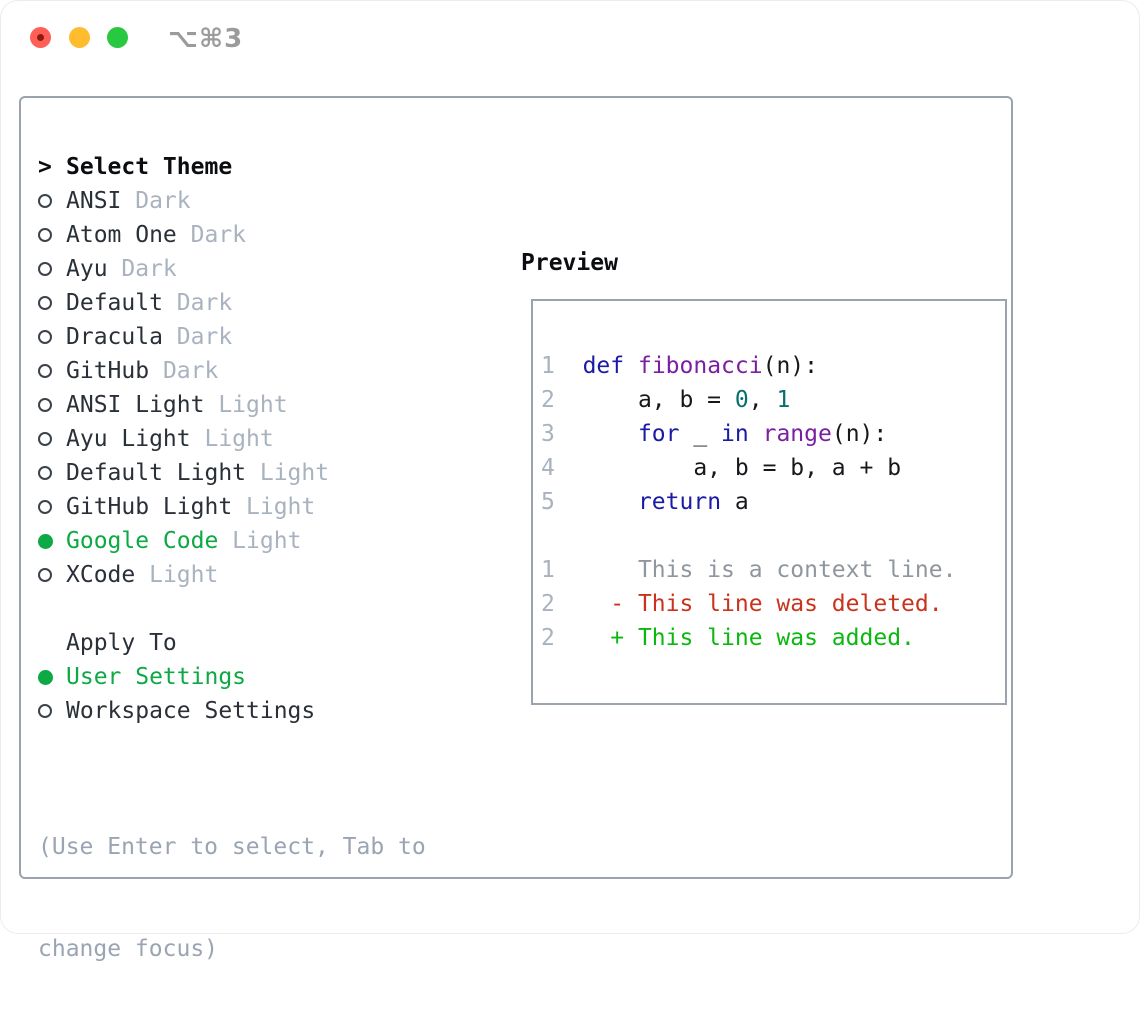  What do you see at coordinates (742, 400) in the screenshot?
I see `code-token-num: 0` at bounding box center [742, 400].